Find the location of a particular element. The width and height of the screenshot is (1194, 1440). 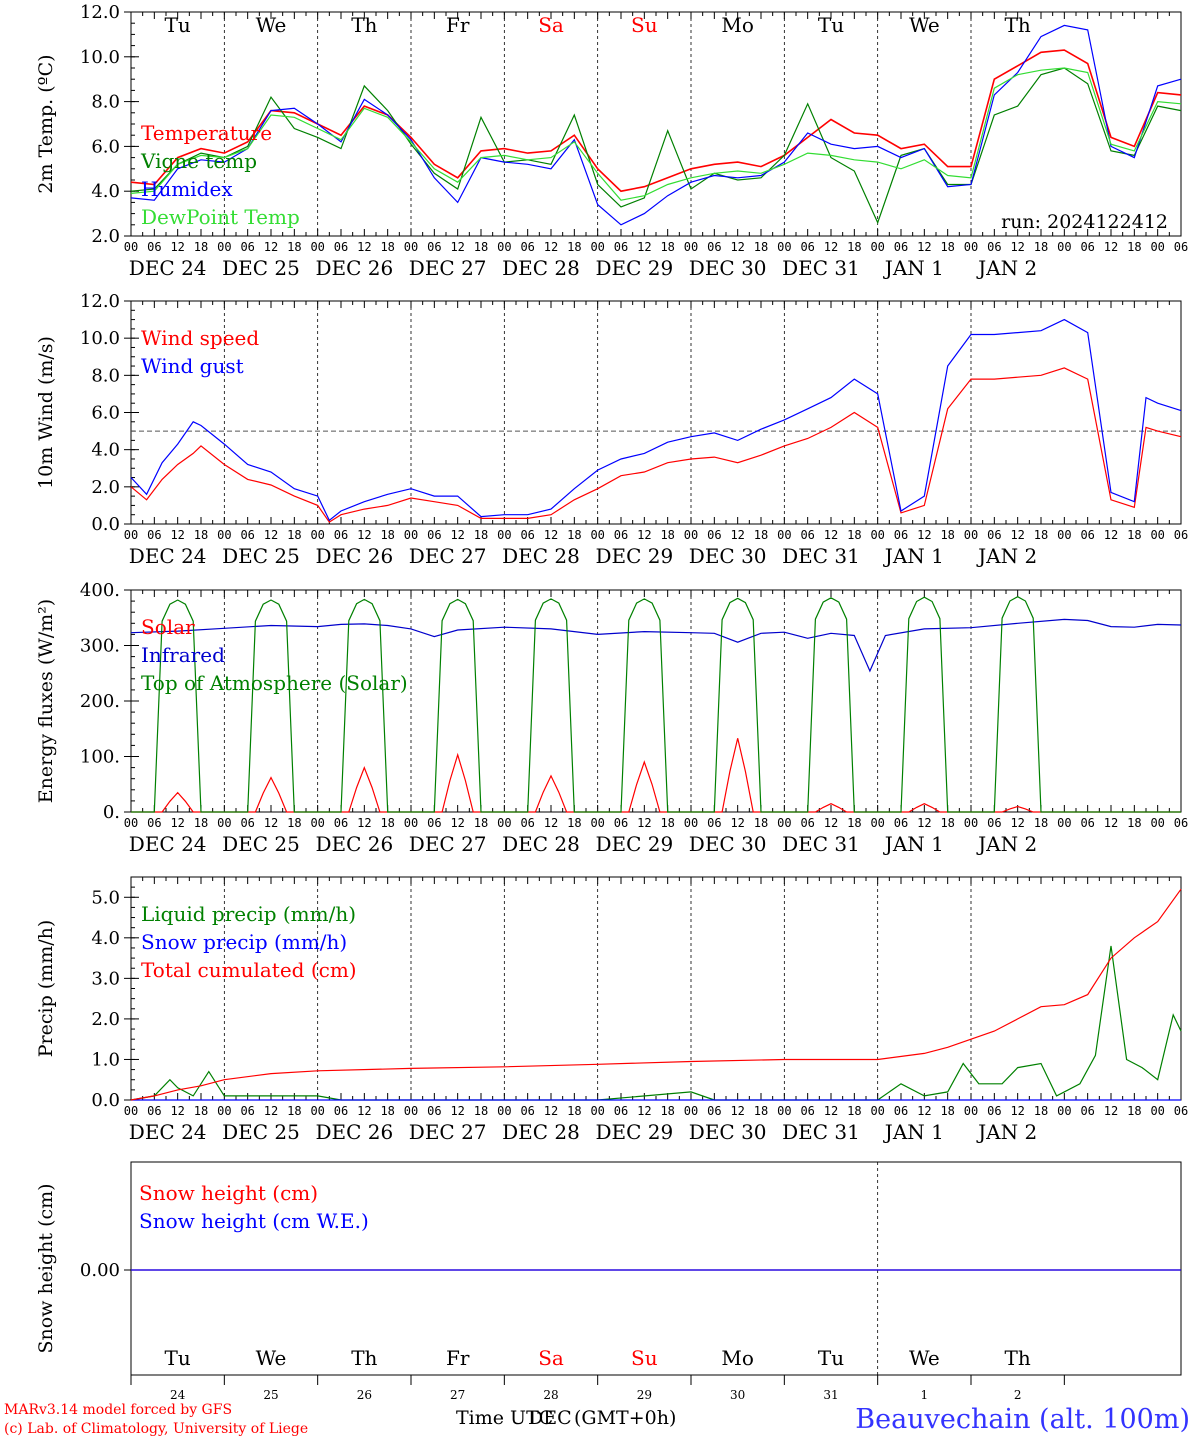

y-tick-label: 5.0 is located at coordinates (105, 897).